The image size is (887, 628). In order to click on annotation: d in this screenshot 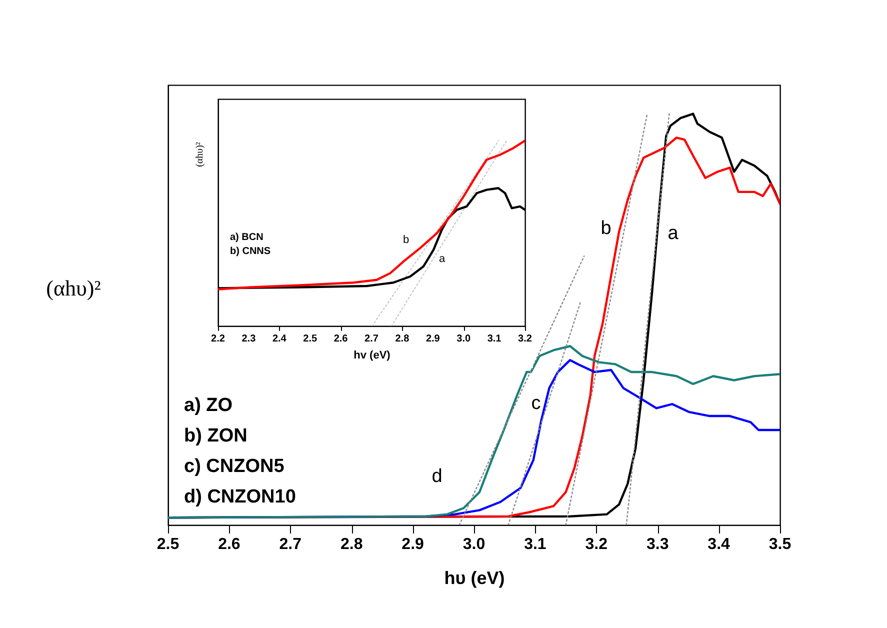, I will do `click(437, 476)`.